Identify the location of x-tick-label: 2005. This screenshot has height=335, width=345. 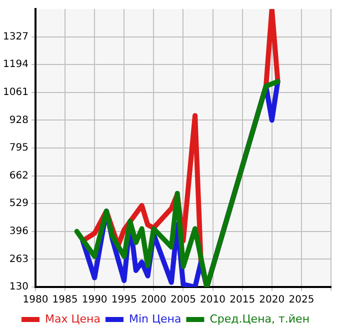
(183, 300).